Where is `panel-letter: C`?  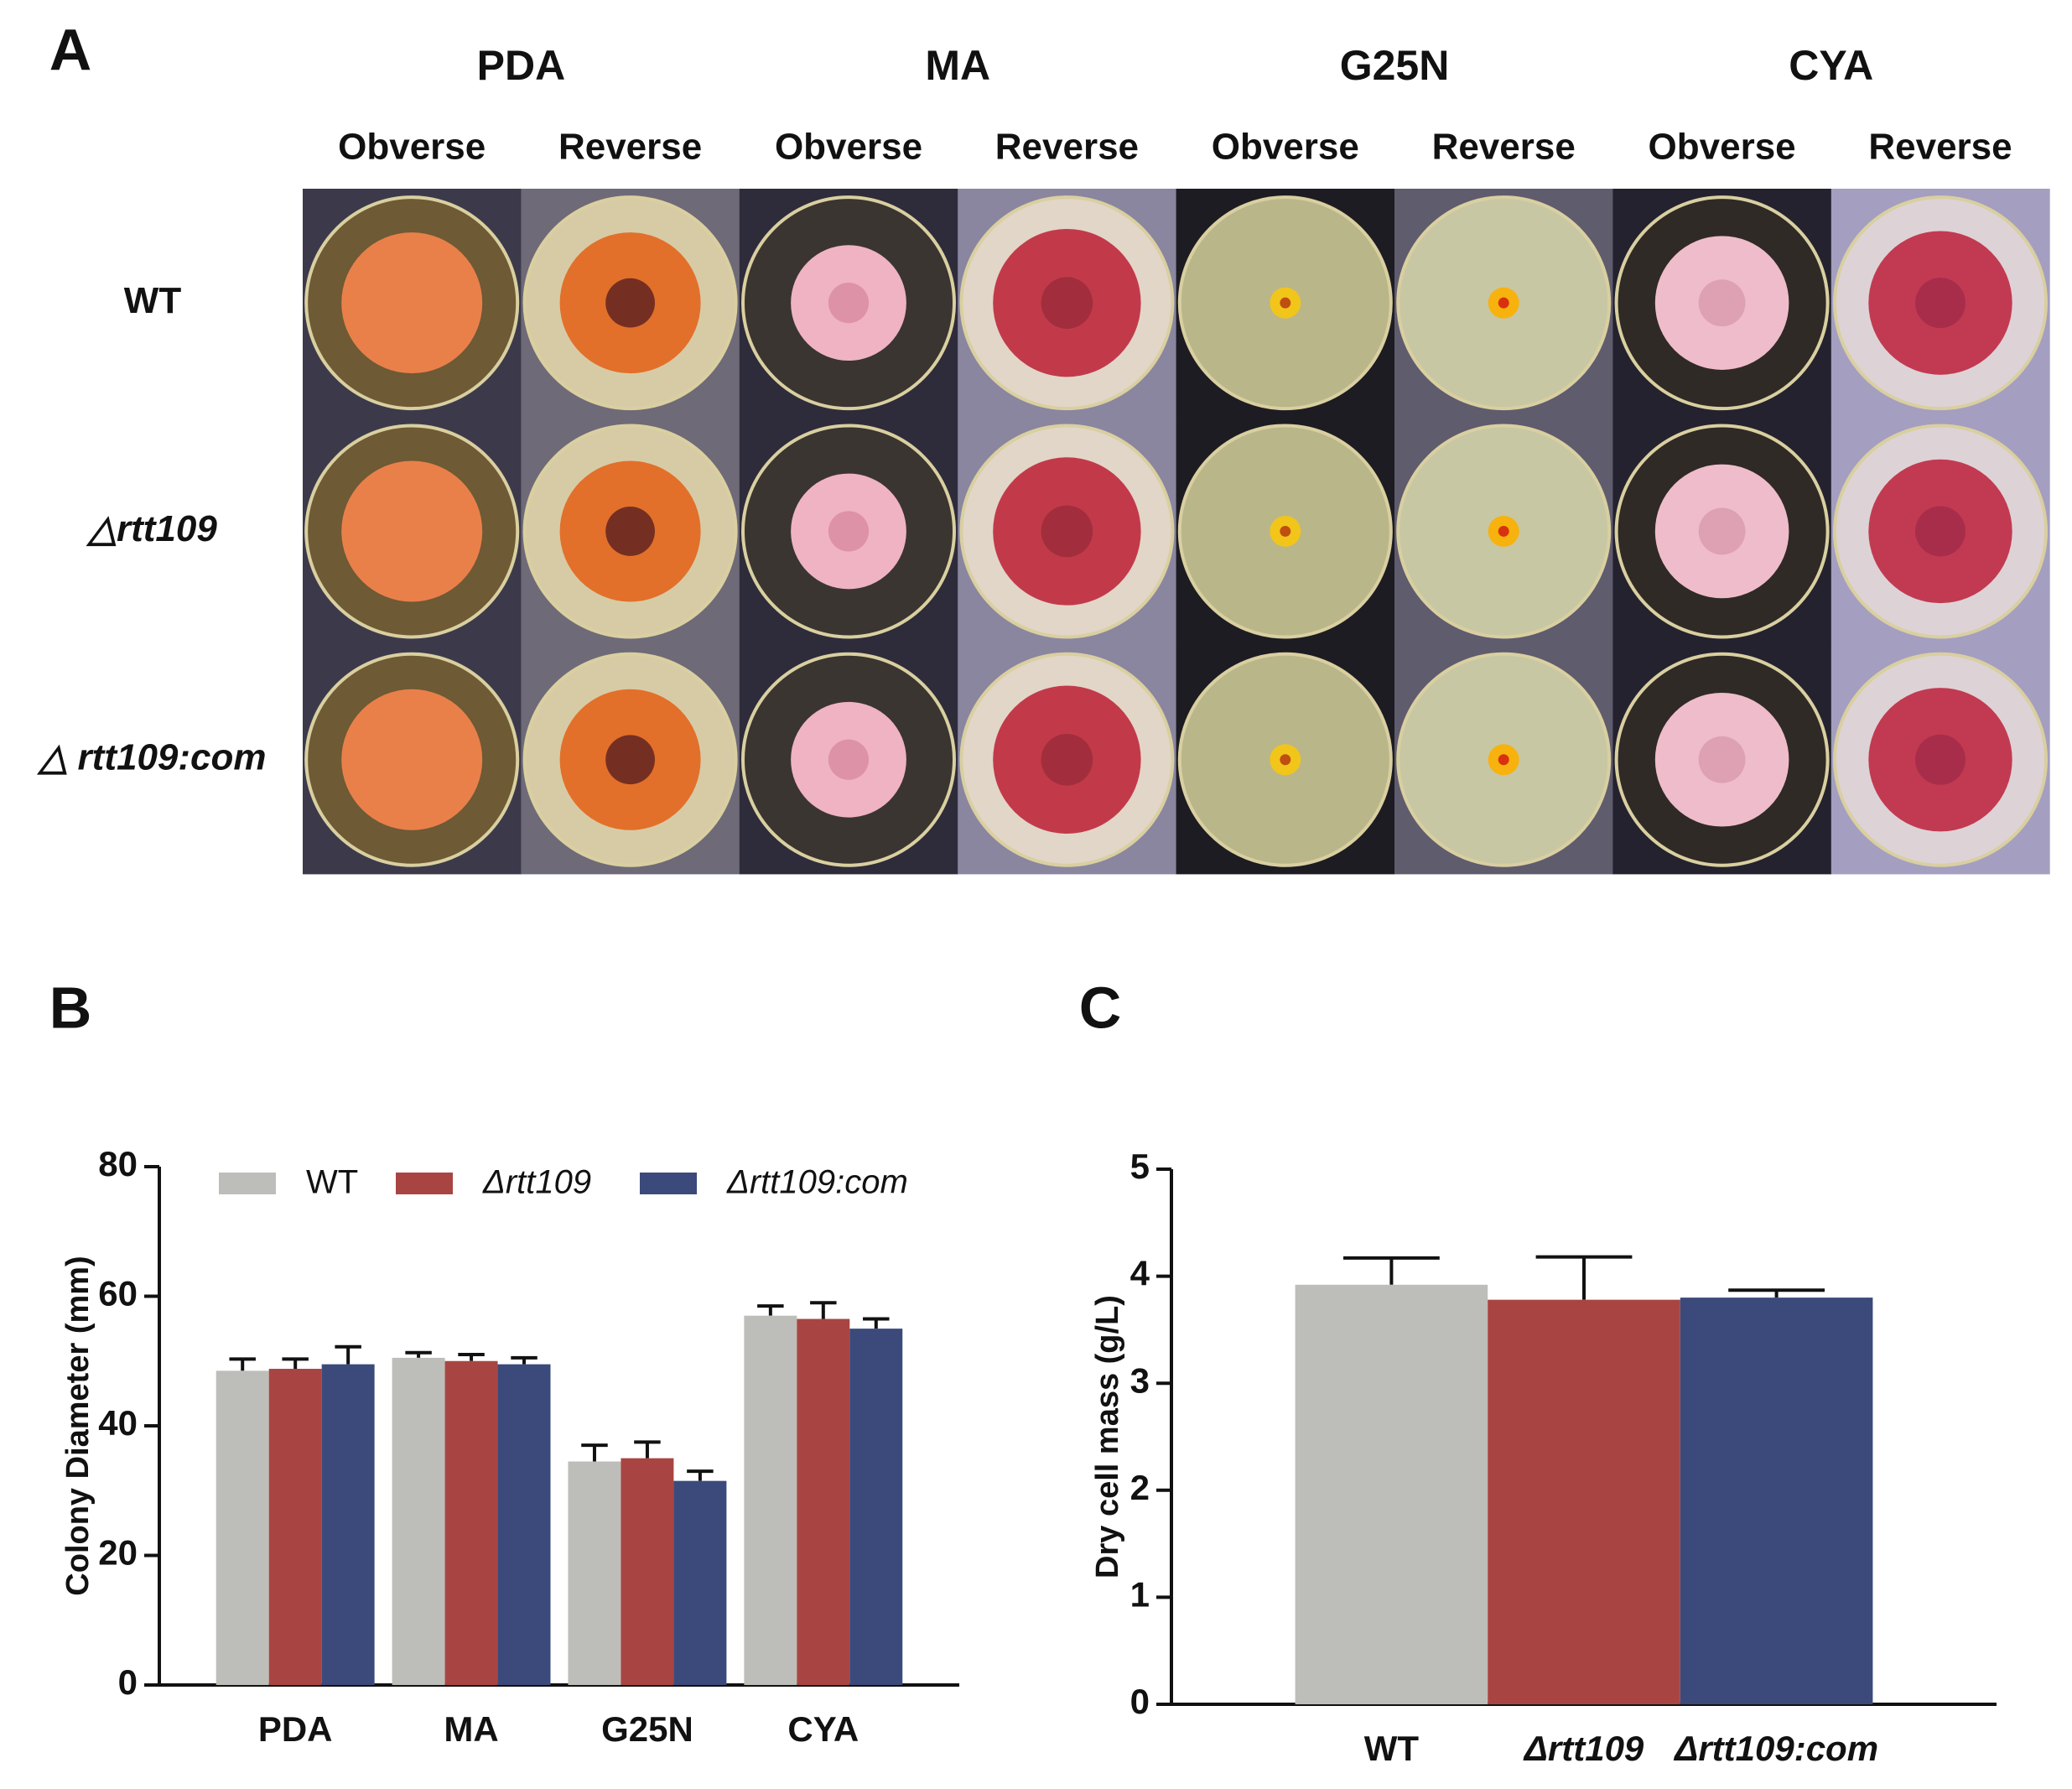 panel-letter: C is located at coordinates (1100, 1007).